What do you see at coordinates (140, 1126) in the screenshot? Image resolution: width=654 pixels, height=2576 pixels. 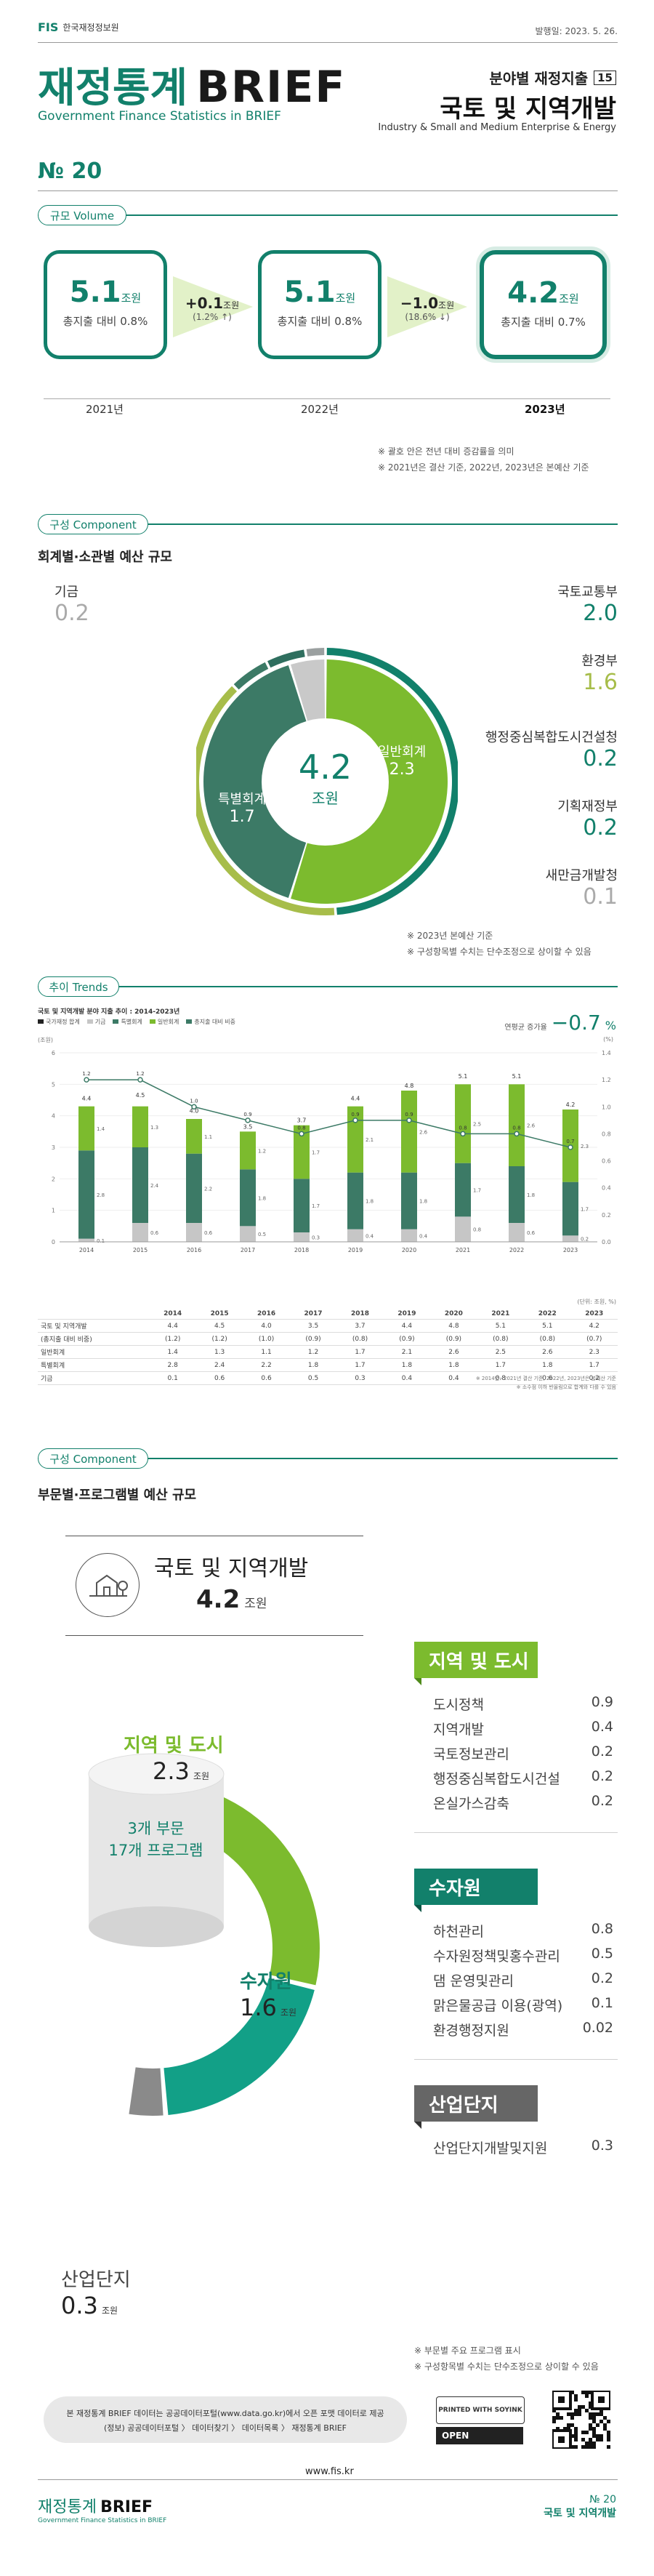 I see `general-bar` at bounding box center [140, 1126].